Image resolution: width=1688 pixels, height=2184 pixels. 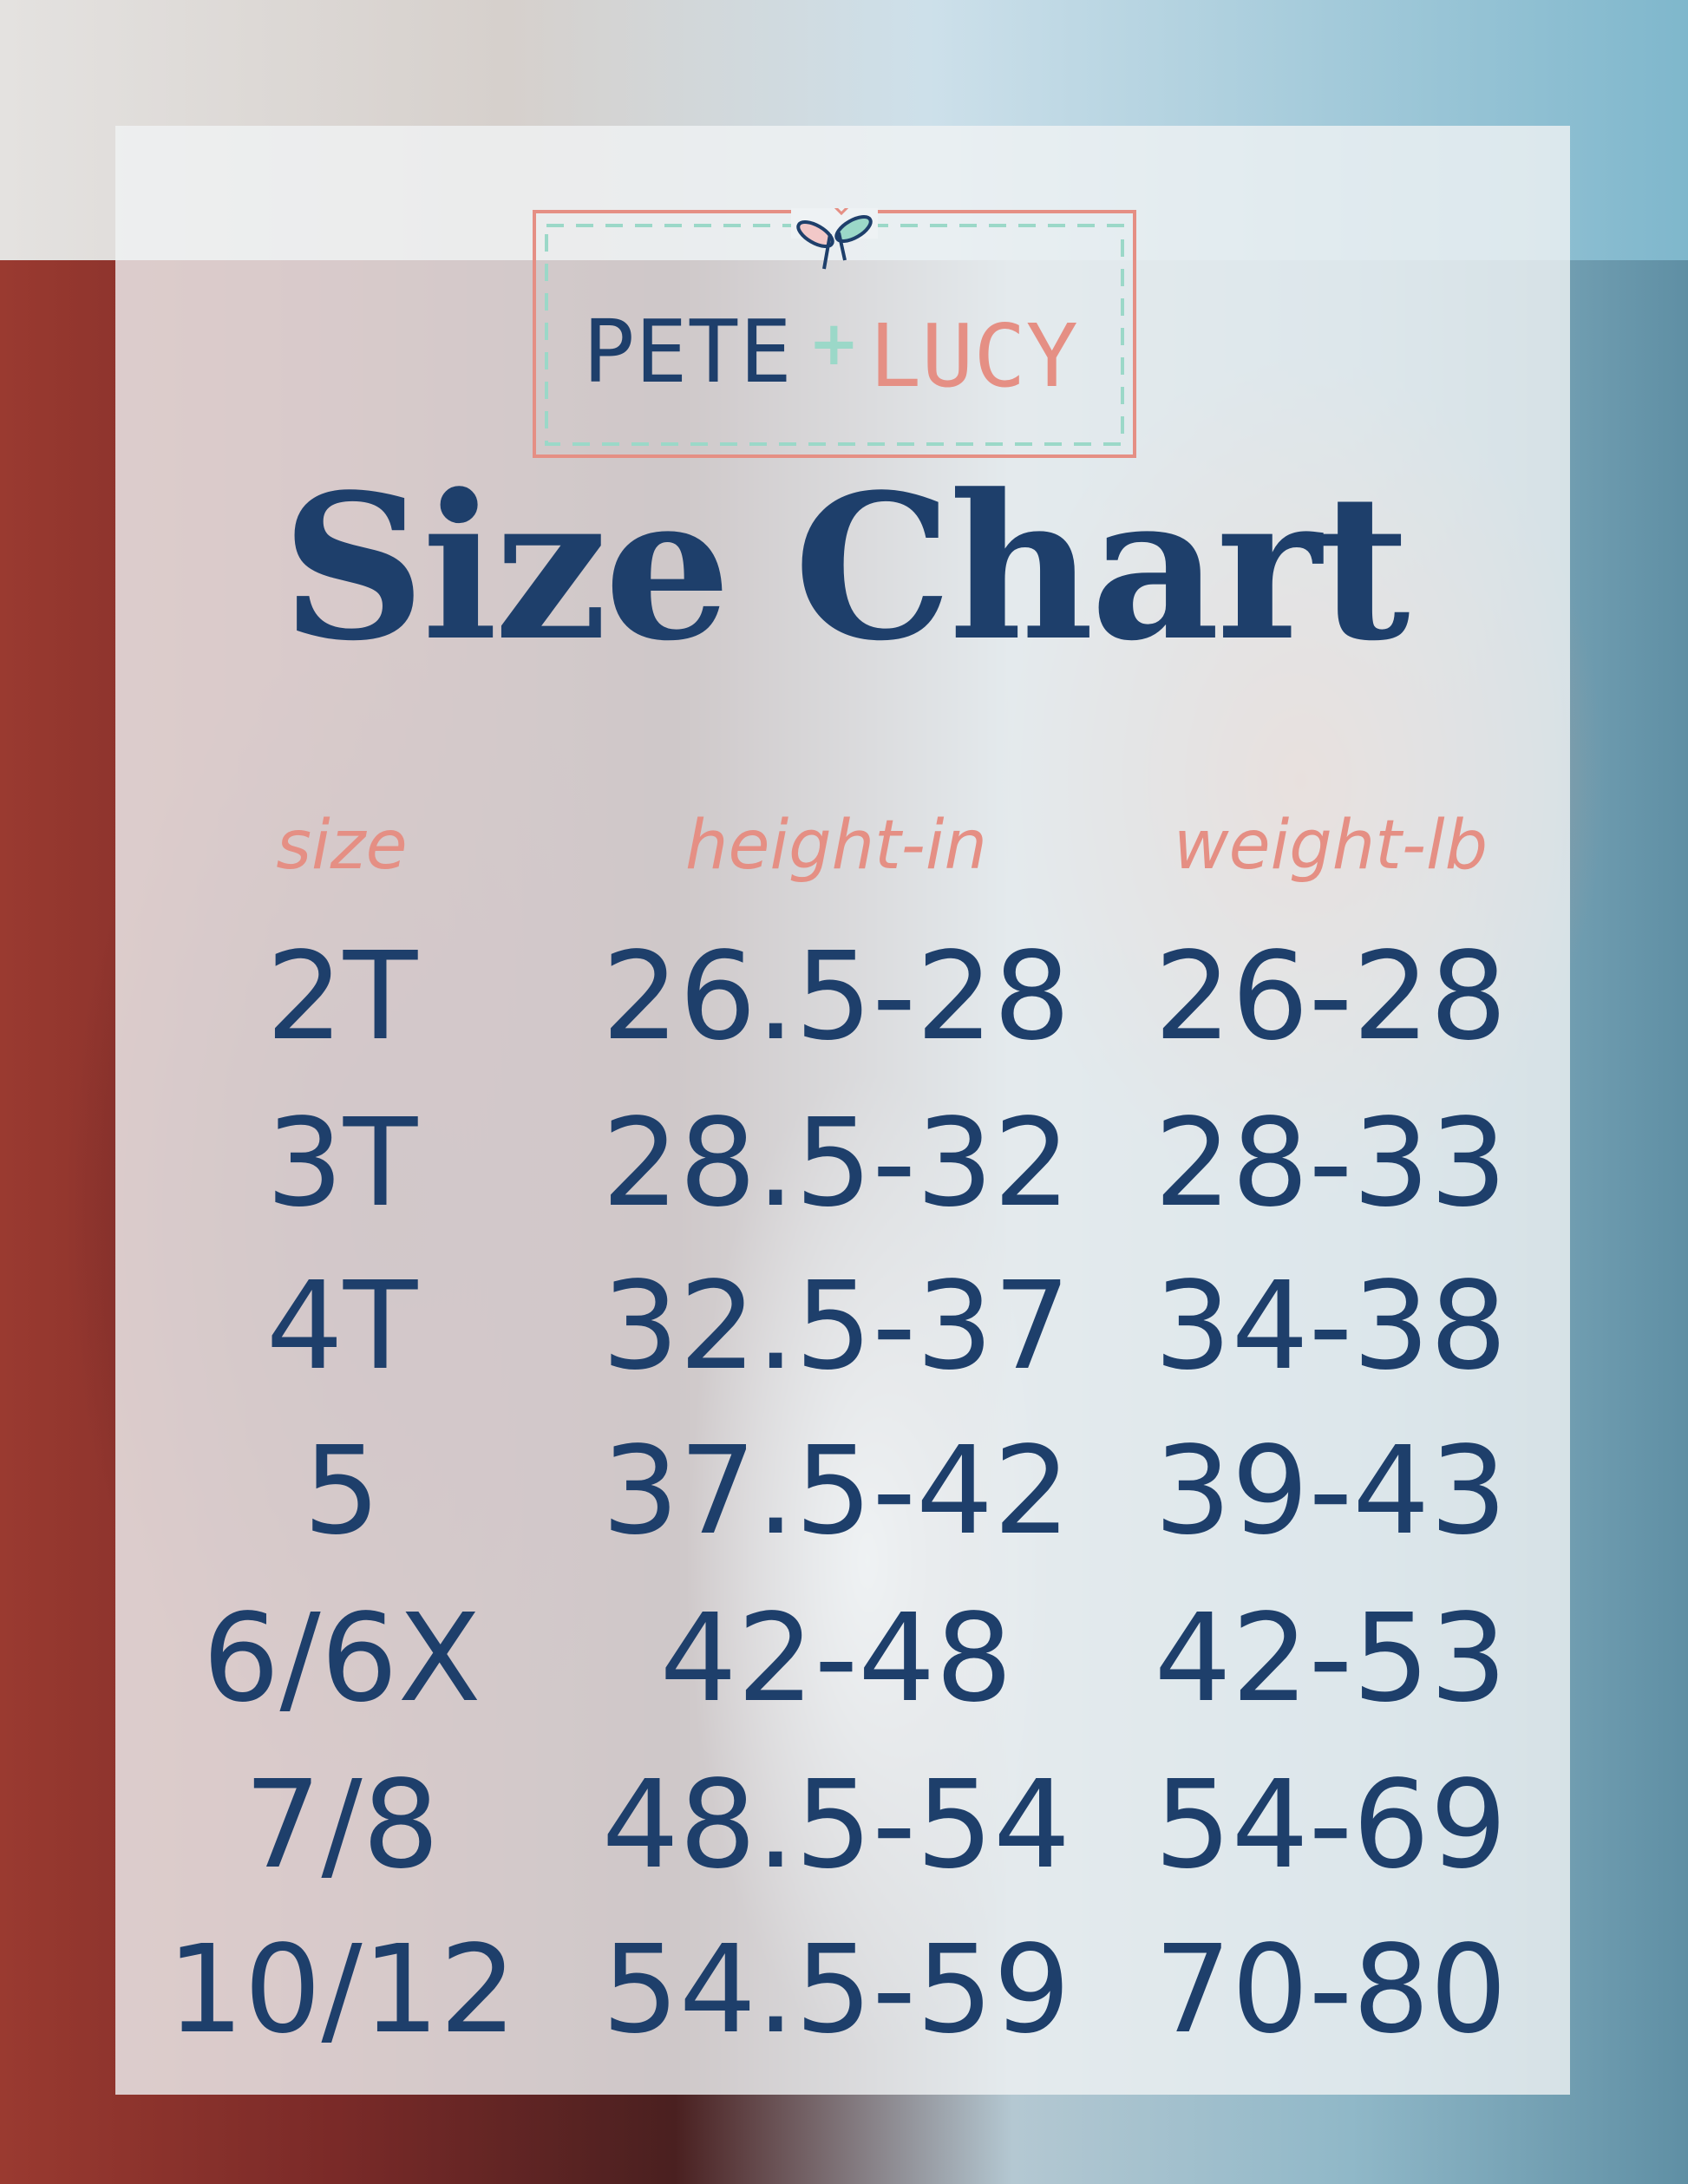 What do you see at coordinates (836, 1491) in the screenshot?
I see `height-cell: 37.5-42` at bounding box center [836, 1491].